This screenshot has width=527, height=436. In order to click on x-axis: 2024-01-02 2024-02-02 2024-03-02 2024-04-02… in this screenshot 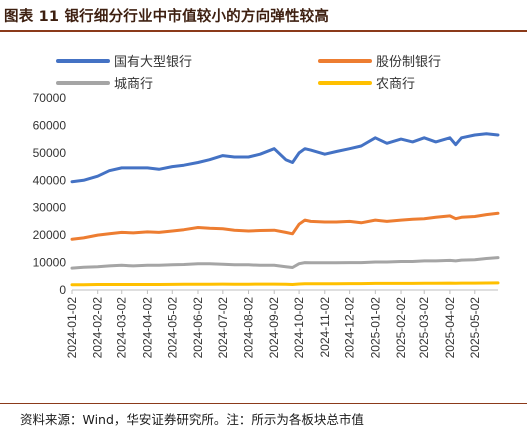, I will do `click(281, 324)`.